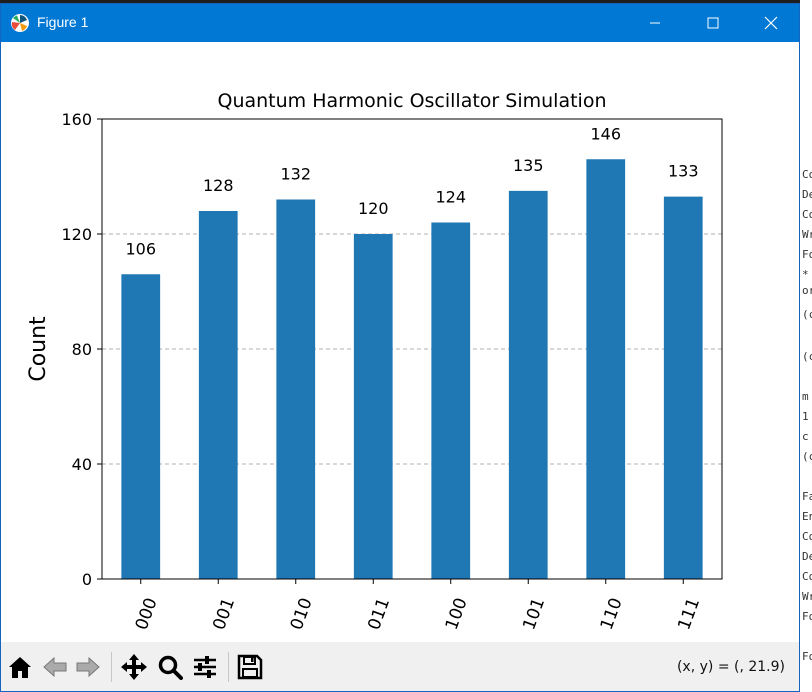 The height and width of the screenshot is (692, 812). I want to click on maximize-icon, so click(713, 23).